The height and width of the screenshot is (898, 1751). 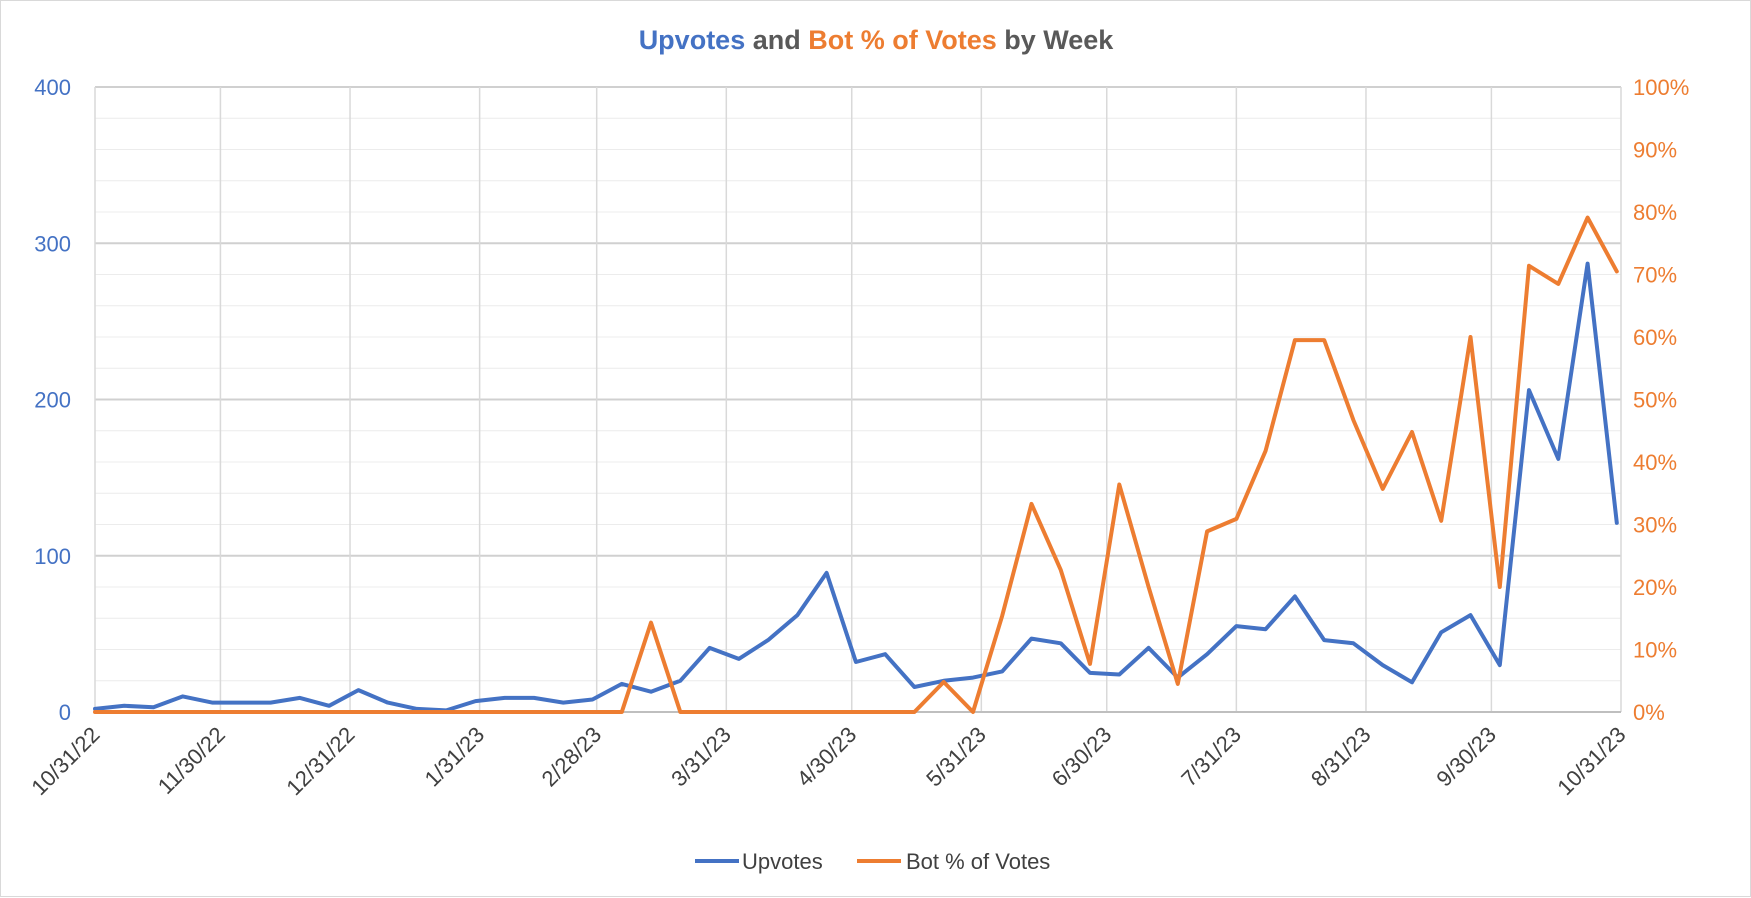 I want to click on chart-title: Upvotes and Bot % of Votes by Week, so click(x=877, y=40).